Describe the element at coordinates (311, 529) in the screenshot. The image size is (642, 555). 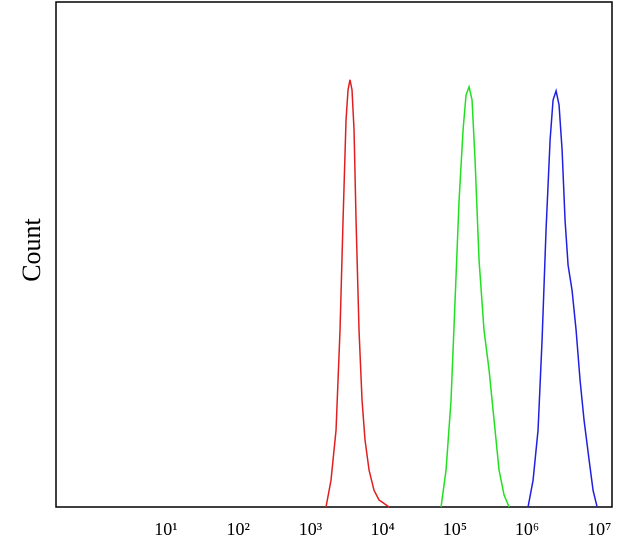
I see `x-tick-label: 10³` at that location.